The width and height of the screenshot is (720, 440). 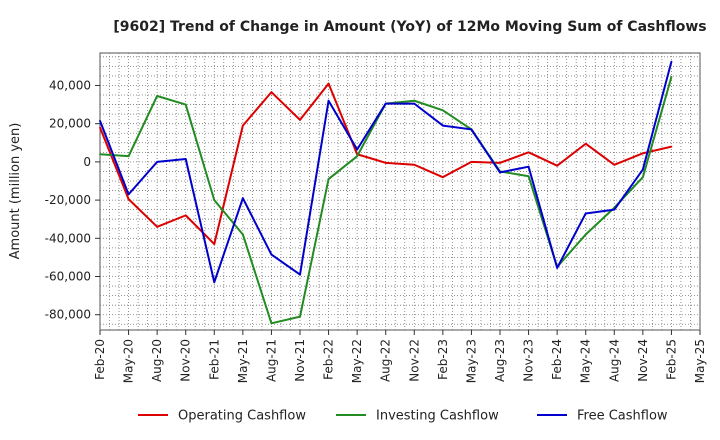 I want to click on x-tick-label: Feb-23, so click(x=443, y=359).